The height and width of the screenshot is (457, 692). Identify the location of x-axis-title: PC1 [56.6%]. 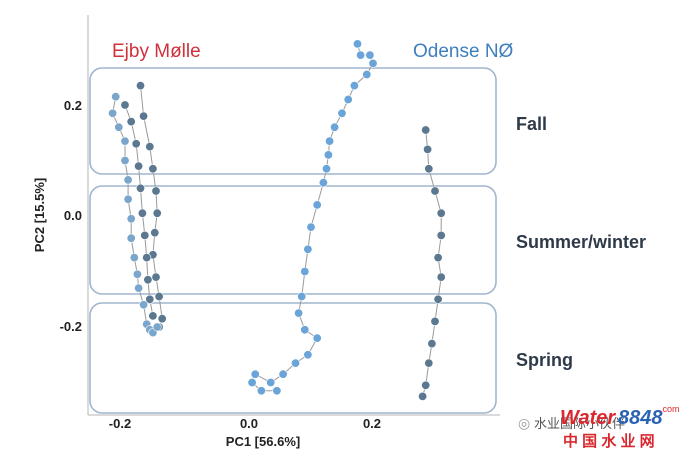
(263, 441).